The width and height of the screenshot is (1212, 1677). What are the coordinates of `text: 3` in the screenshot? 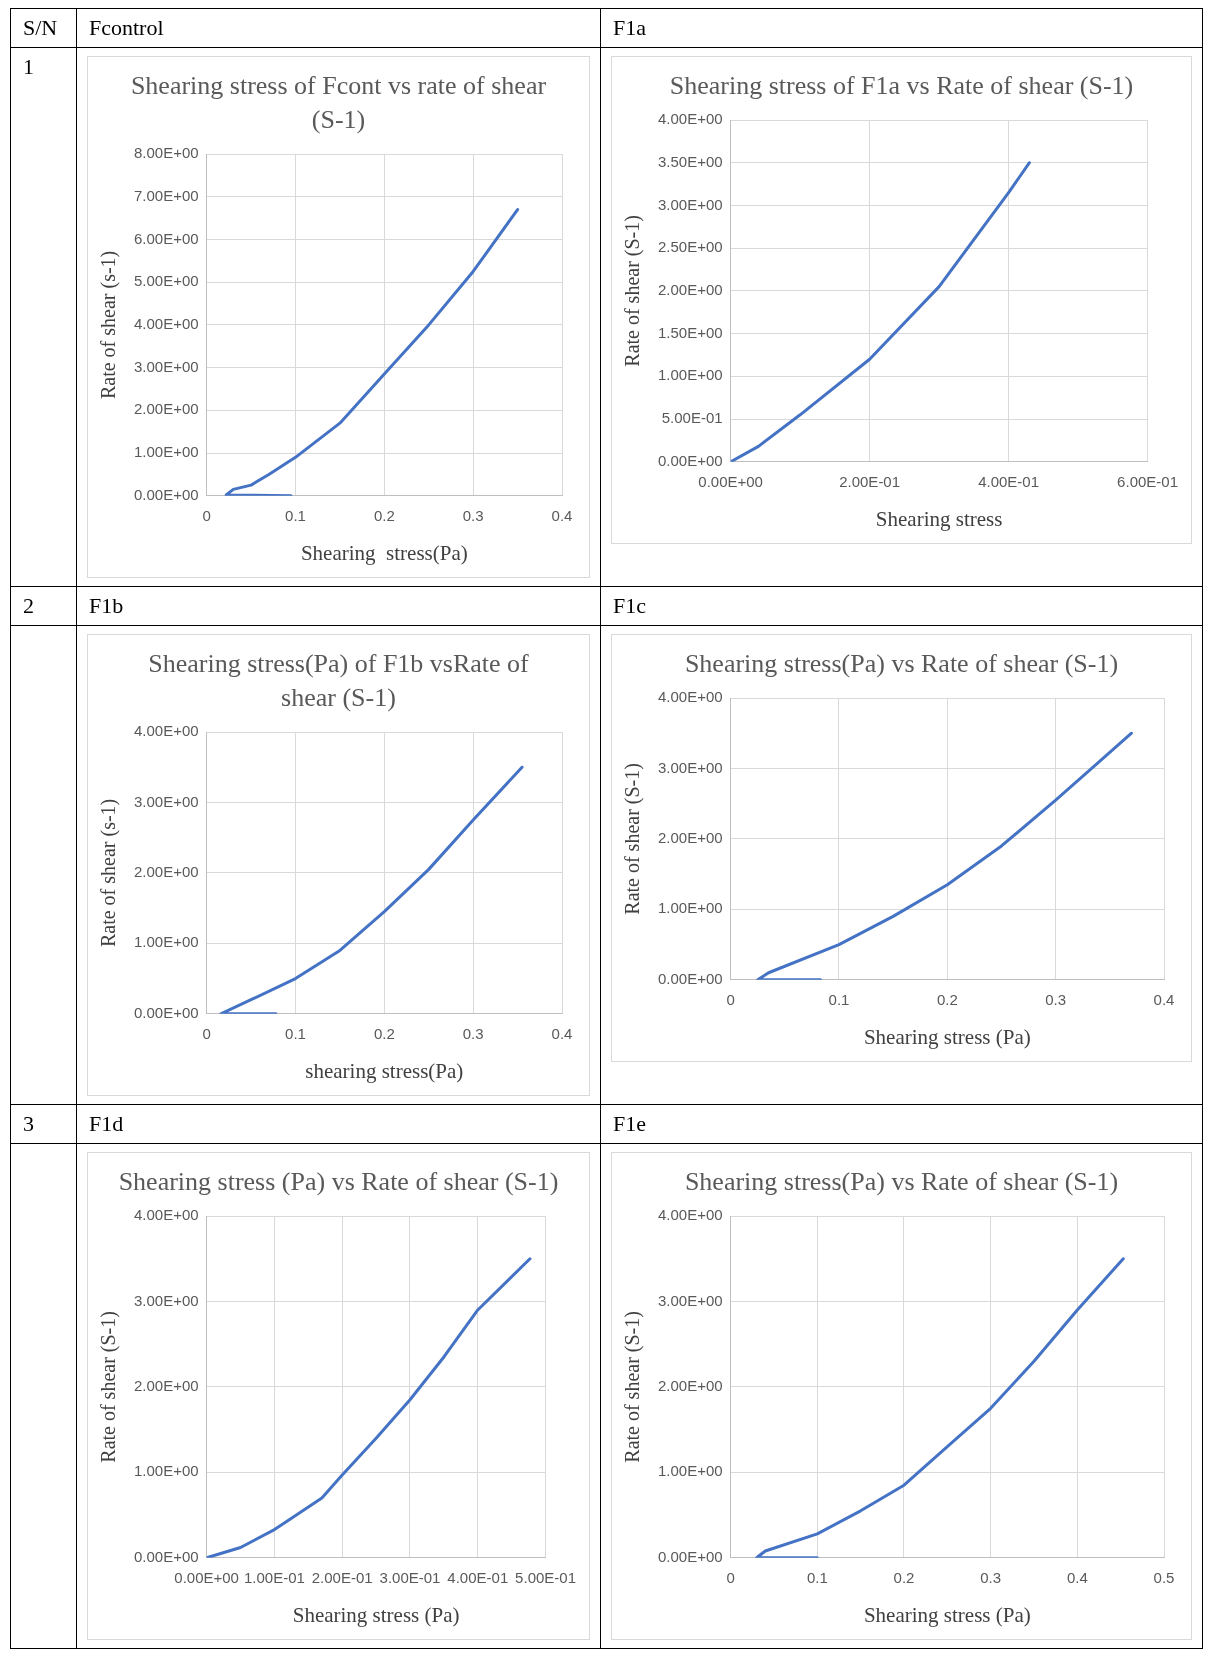 It's located at (43, 1124).